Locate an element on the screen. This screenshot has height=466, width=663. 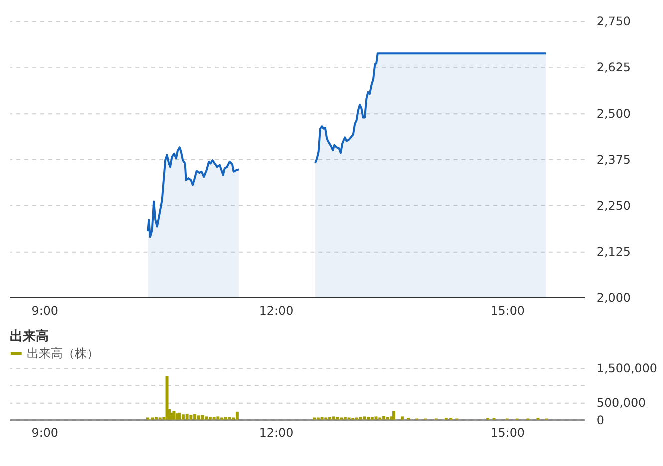
chart-title: 出来高 is located at coordinates (29, 336).